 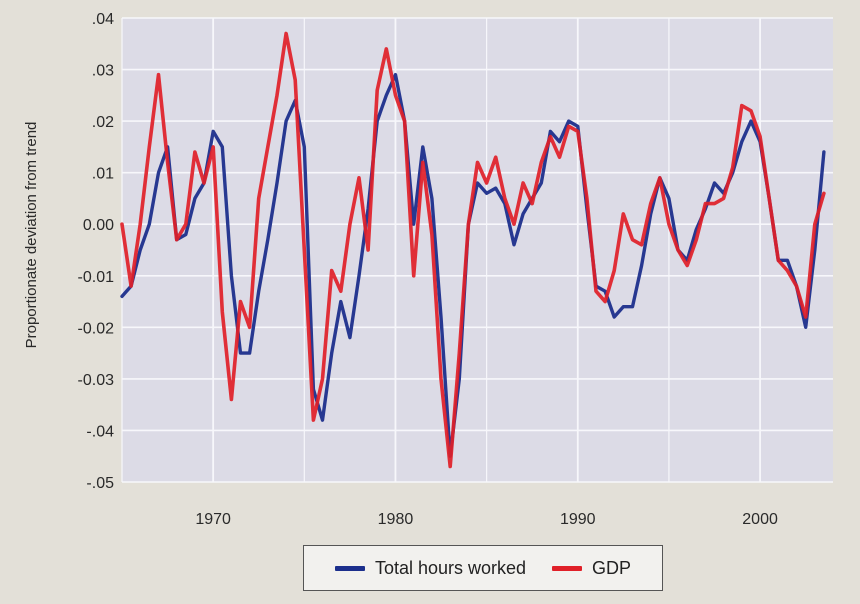 I want to click on y-axis-label: Proportionate deviation from trend, so click(x=31, y=235).